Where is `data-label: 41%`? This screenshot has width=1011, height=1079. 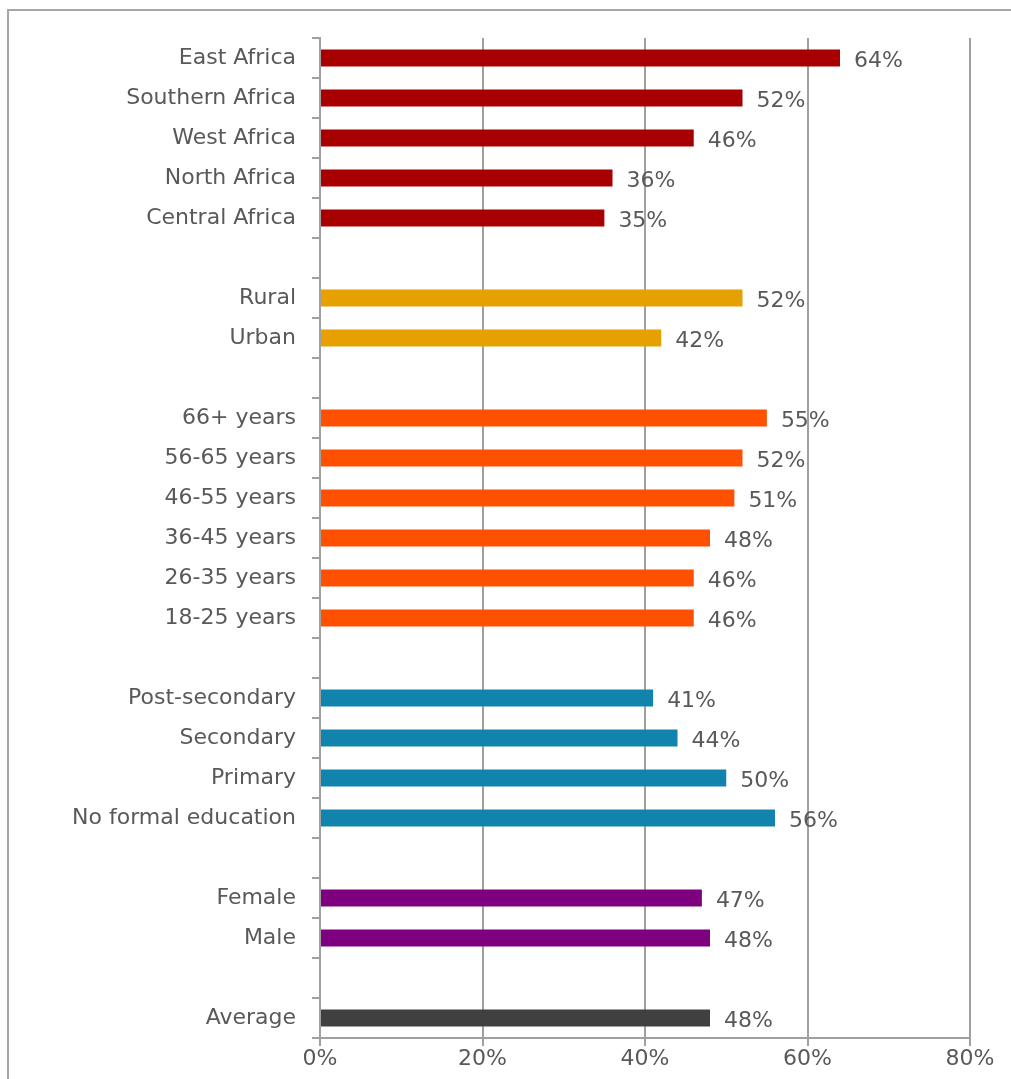
data-label: 41% is located at coordinates (692, 699).